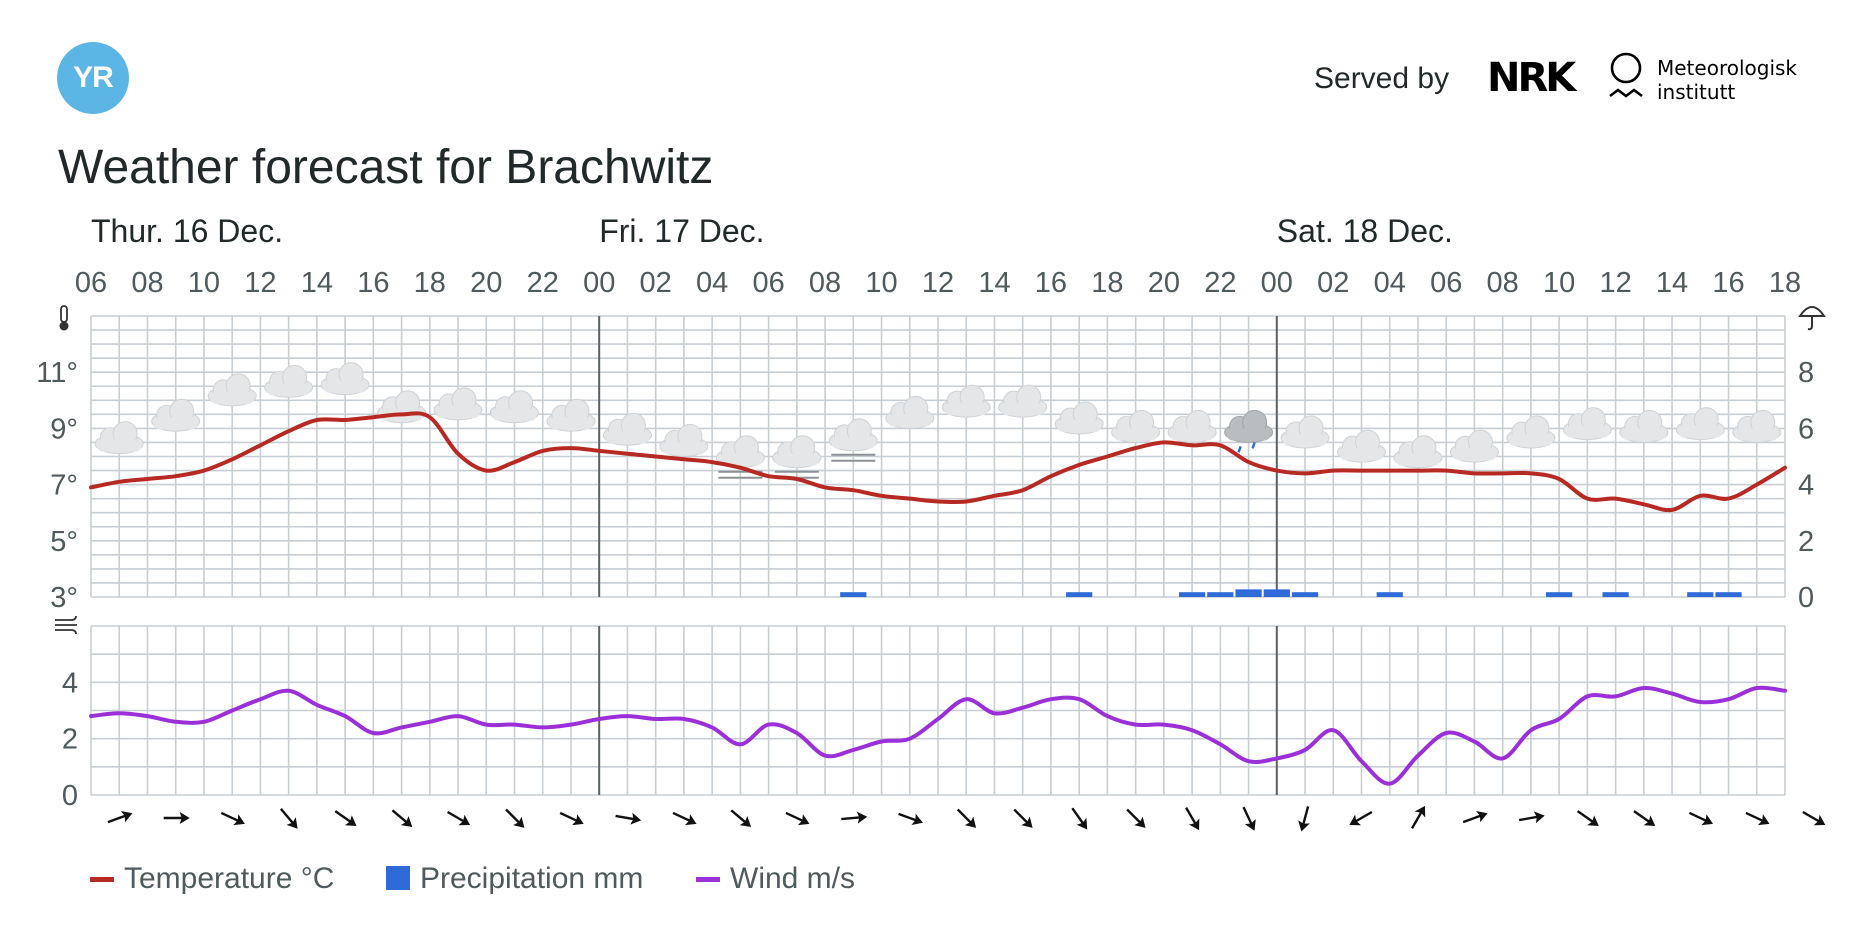  I want to click on temperature-tick-label: 11°, so click(57, 373).